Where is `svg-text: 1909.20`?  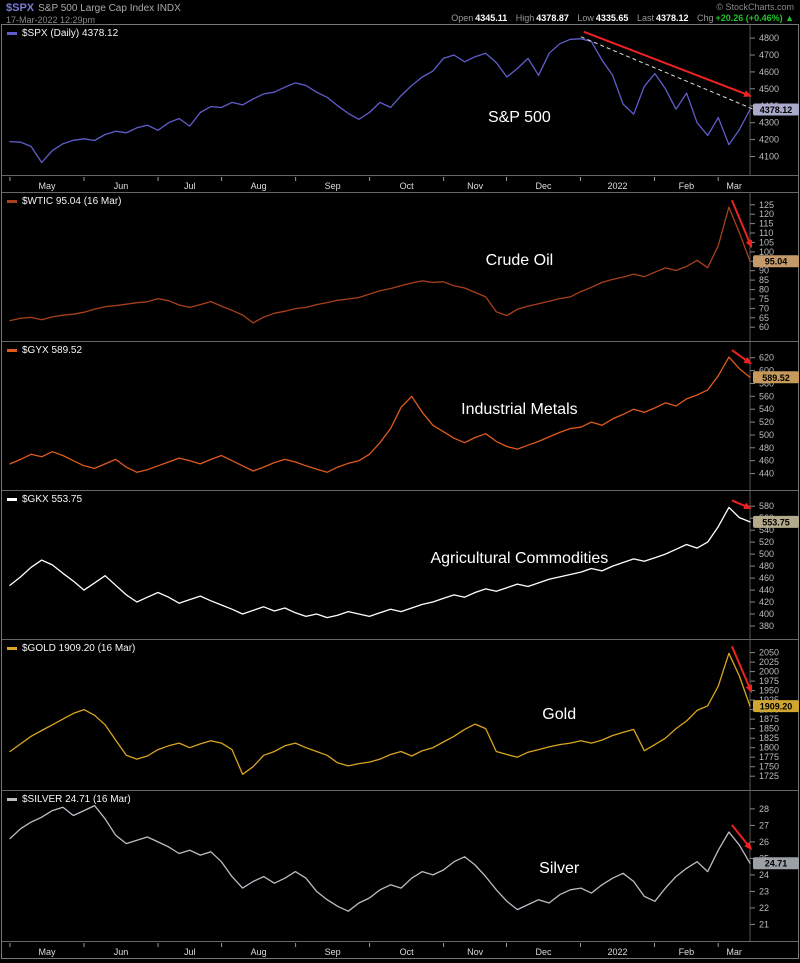
svg-text: 1909.20 is located at coordinates (776, 707).